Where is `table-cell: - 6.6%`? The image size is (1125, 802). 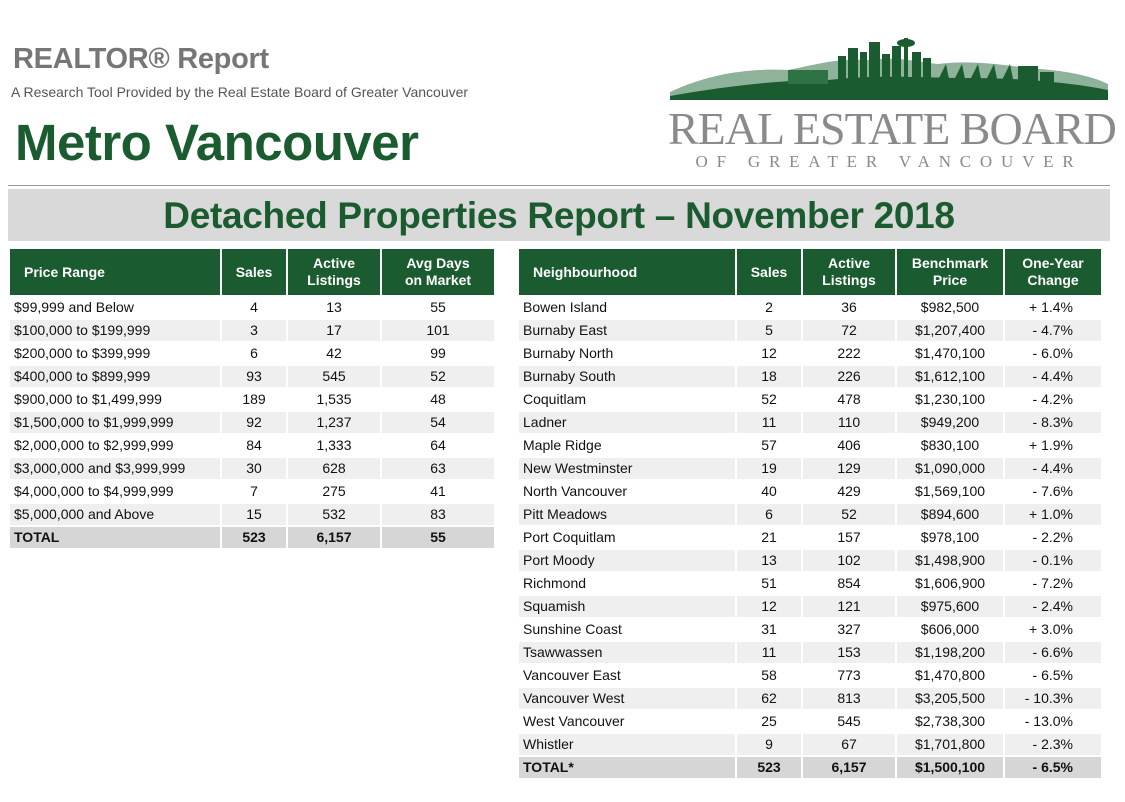 table-cell: - 6.6% is located at coordinates (1053, 653).